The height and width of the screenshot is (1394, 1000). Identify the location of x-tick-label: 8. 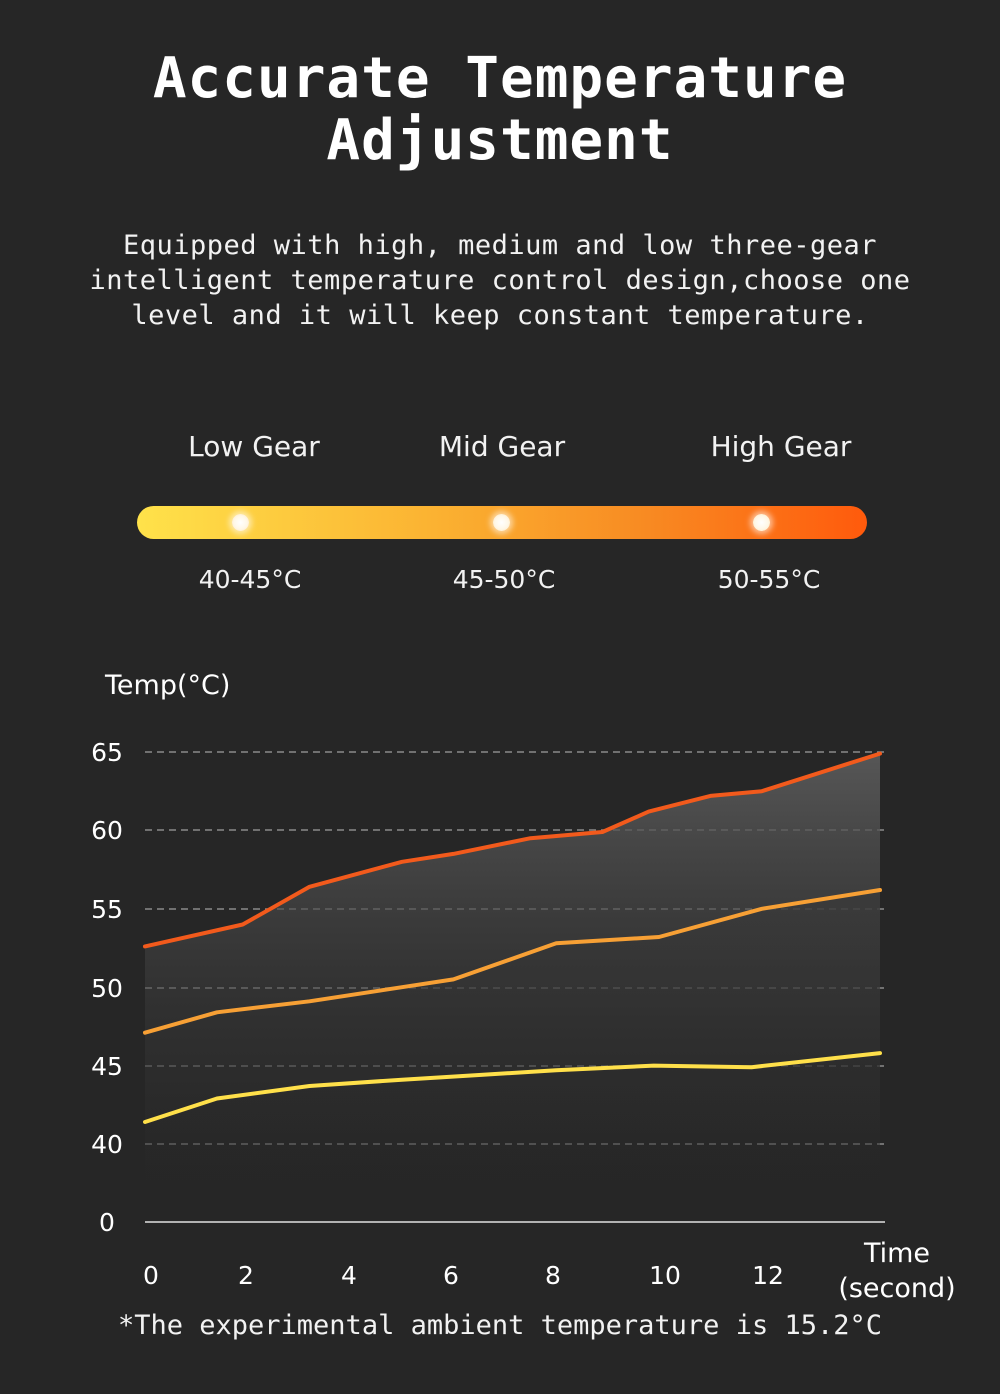
(553, 1275).